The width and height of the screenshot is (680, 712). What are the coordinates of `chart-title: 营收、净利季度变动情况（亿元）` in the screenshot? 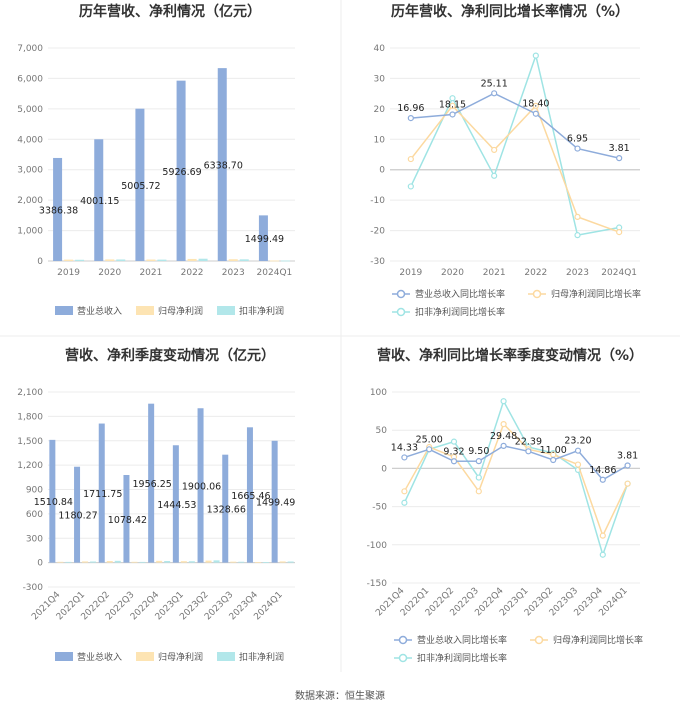 It's located at (170, 355).